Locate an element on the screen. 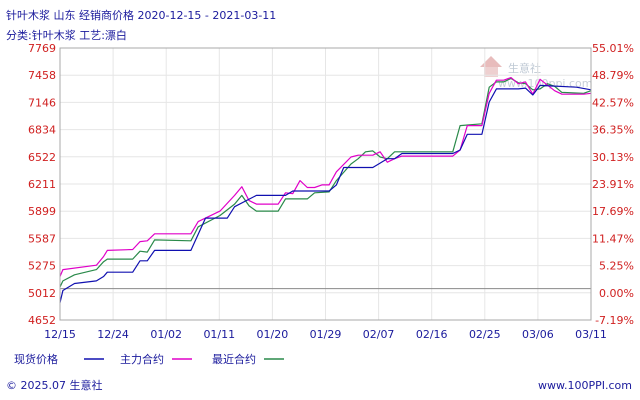 The height and width of the screenshot is (400, 640). y-right-tick-label: 0.00% is located at coordinates (616, 293).